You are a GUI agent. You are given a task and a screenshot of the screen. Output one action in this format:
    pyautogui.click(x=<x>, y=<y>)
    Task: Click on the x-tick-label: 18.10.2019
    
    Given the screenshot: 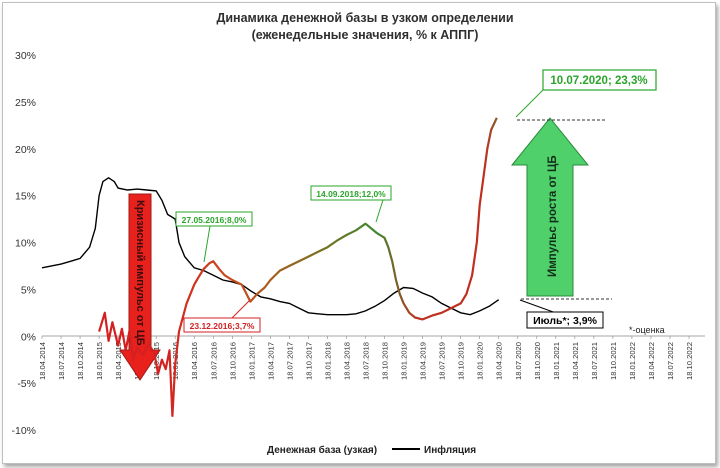 What is the action you would take?
    pyautogui.click(x=461, y=361)
    